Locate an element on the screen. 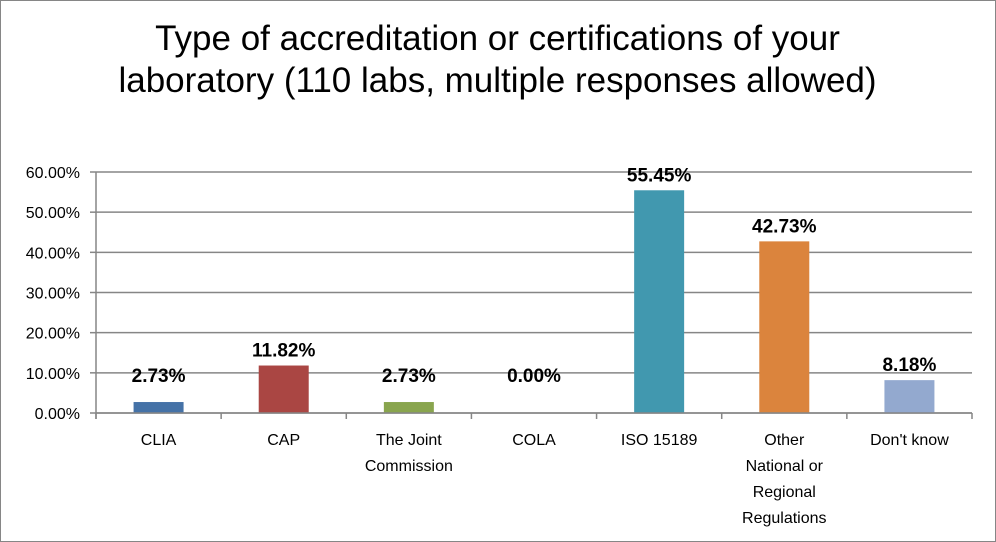 This screenshot has width=996, height=542. data-label: 55.45% is located at coordinates (659, 175).